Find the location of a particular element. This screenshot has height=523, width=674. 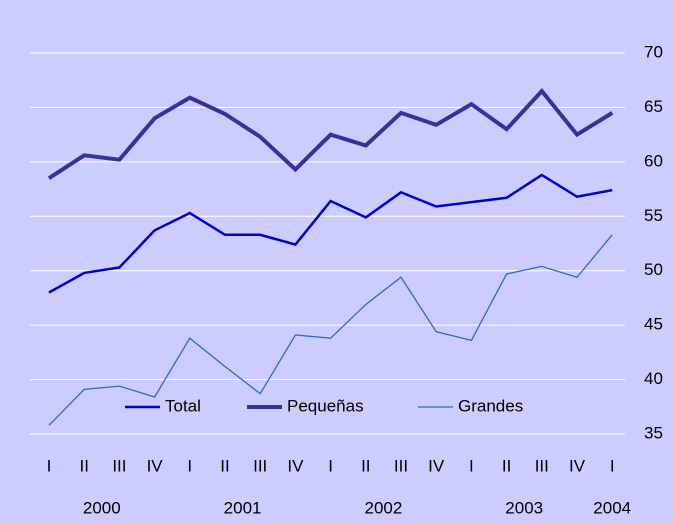

x-group-label: 2001 is located at coordinates (243, 507).